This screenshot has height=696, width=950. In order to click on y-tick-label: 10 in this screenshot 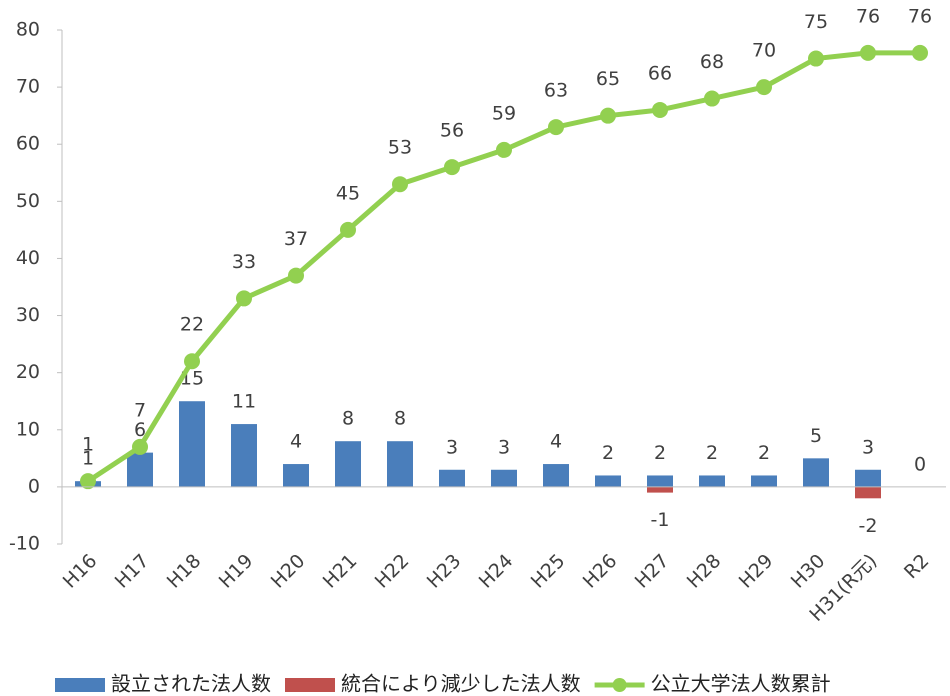, I will do `click(28, 429)`.